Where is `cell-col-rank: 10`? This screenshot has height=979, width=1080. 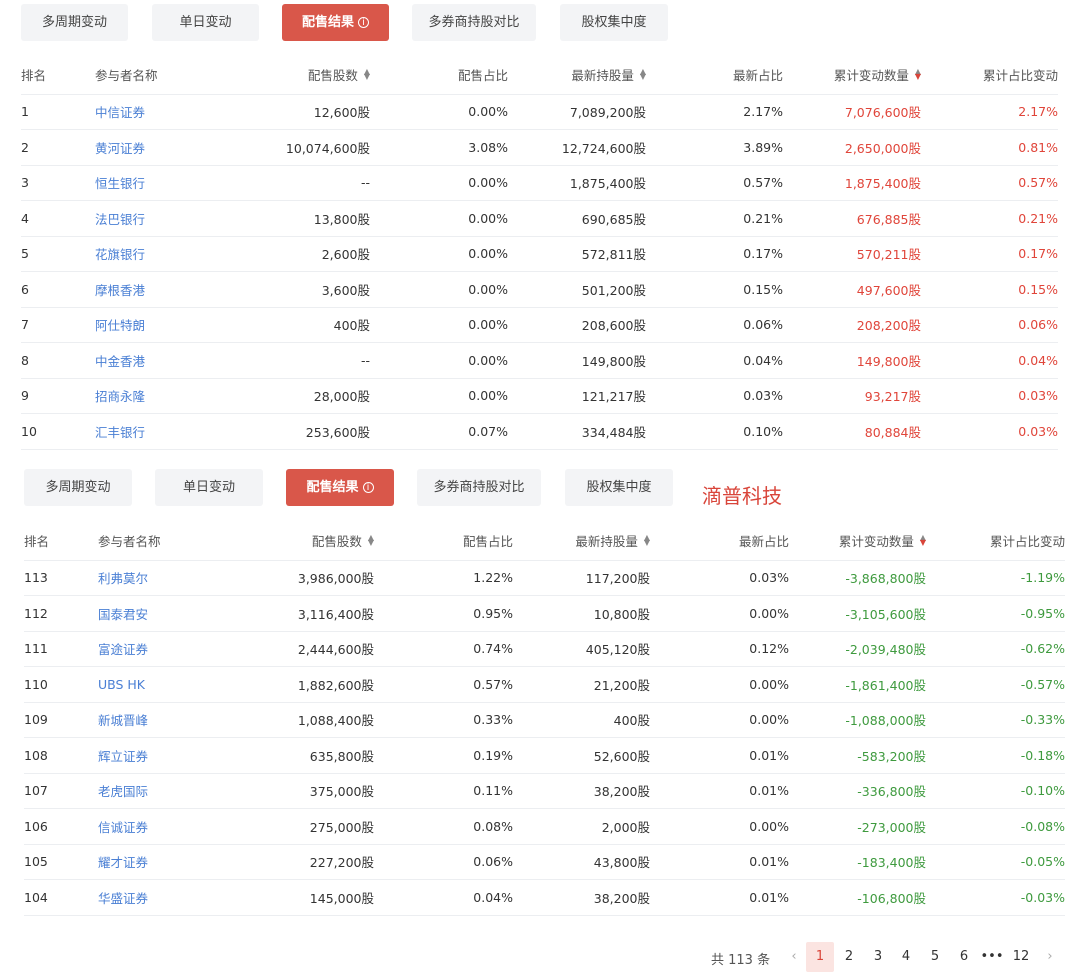 cell-col-rank: 10 is located at coordinates (58, 431).